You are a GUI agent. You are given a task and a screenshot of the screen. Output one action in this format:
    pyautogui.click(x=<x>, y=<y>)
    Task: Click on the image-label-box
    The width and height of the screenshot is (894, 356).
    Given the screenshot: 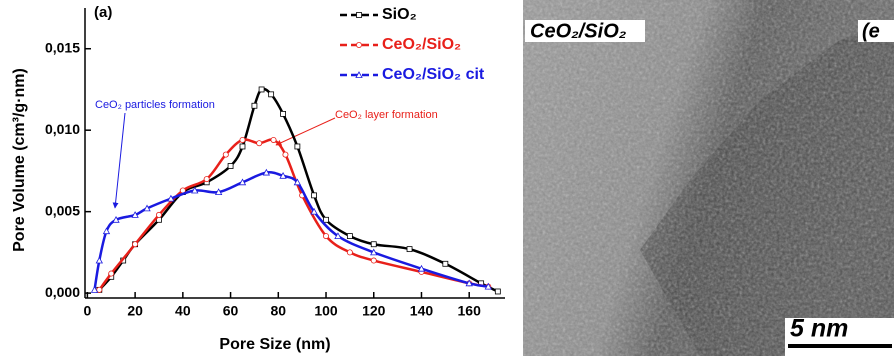 What is the action you would take?
    pyautogui.click(x=585, y=31)
    